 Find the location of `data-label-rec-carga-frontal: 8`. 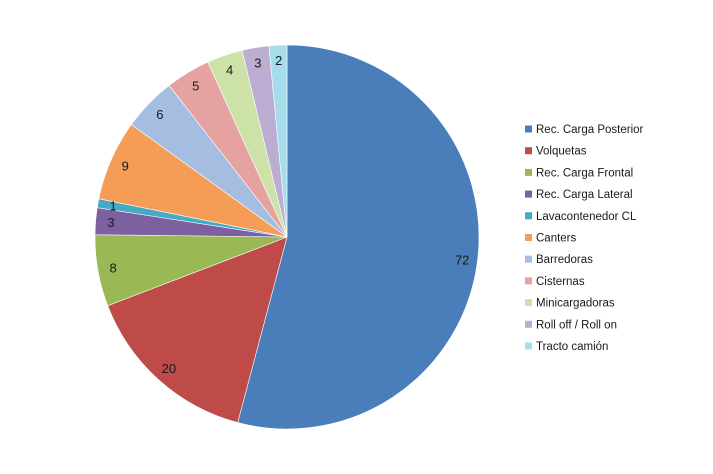

data-label-rec-carga-frontal: 8 is located at coordinates (112, 268).